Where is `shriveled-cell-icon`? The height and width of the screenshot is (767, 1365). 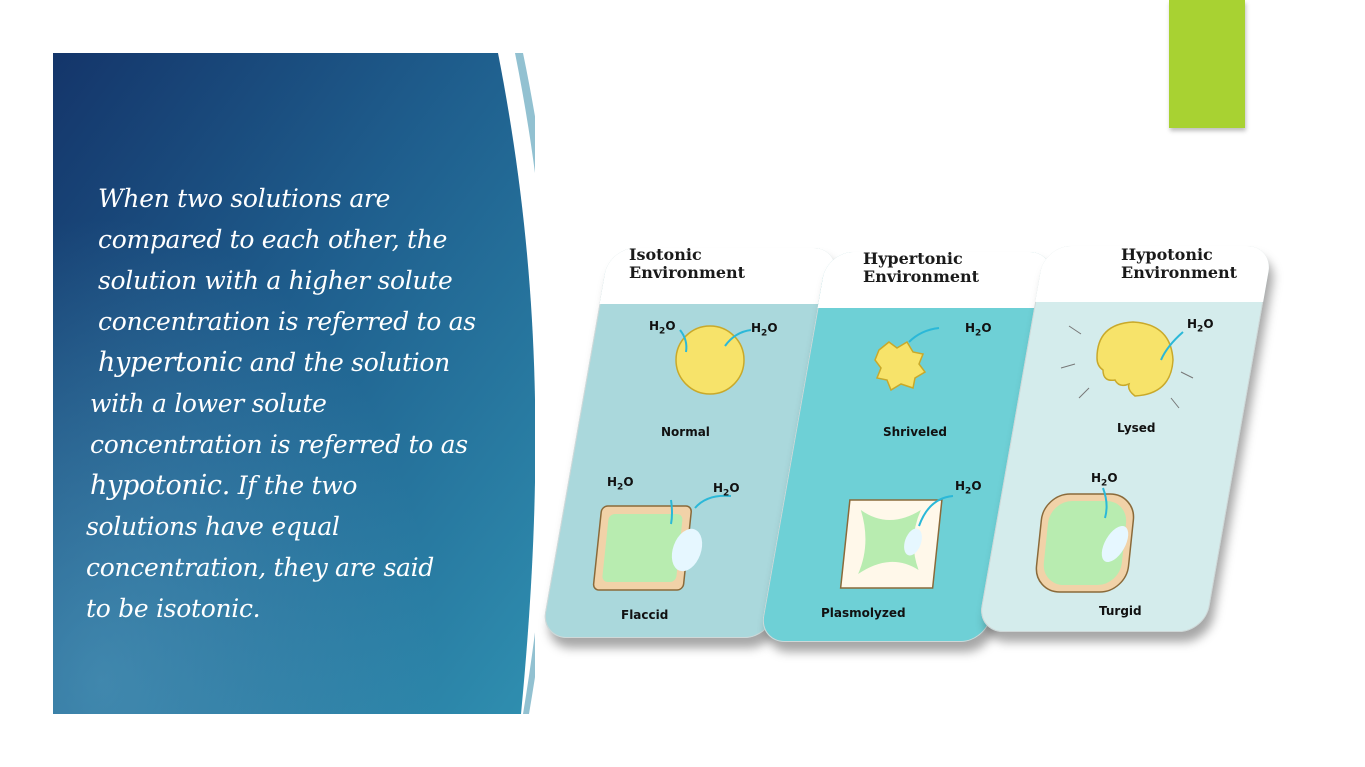
shriveled-cell-icon is located at coordinates (900, 366).